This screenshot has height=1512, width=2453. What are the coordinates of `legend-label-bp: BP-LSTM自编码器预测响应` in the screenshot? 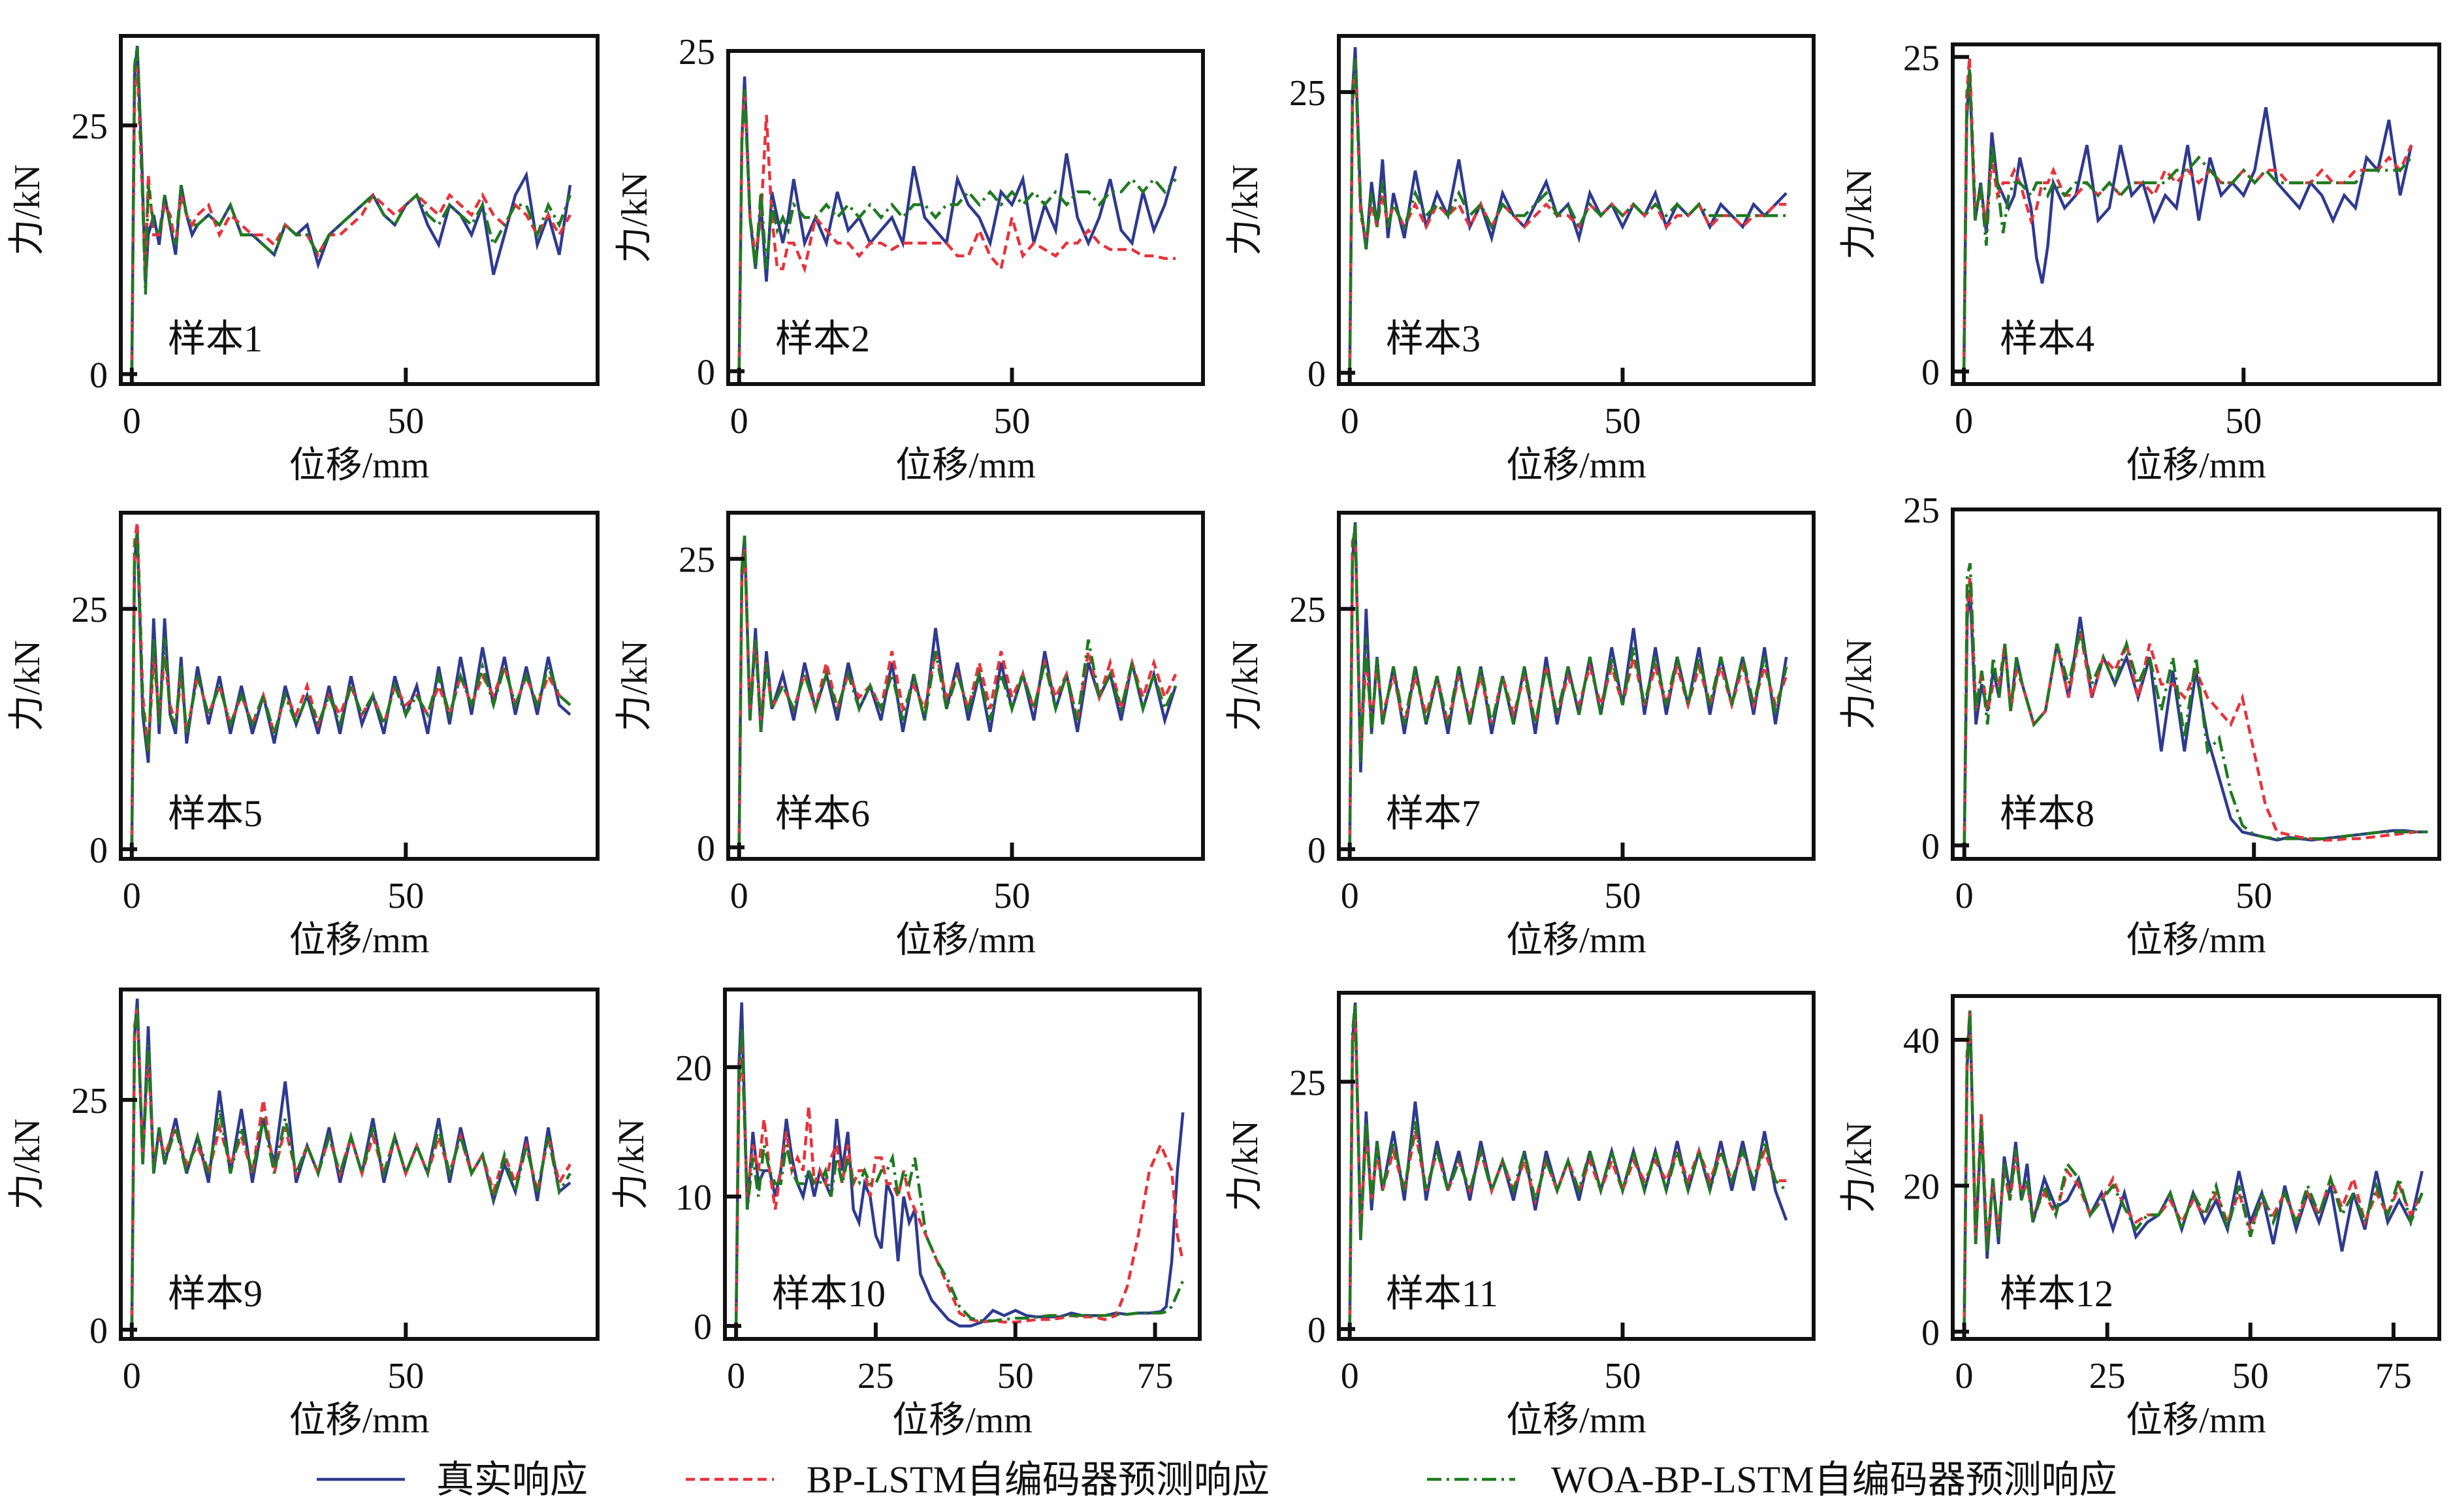 It's located at (1038, 1479).